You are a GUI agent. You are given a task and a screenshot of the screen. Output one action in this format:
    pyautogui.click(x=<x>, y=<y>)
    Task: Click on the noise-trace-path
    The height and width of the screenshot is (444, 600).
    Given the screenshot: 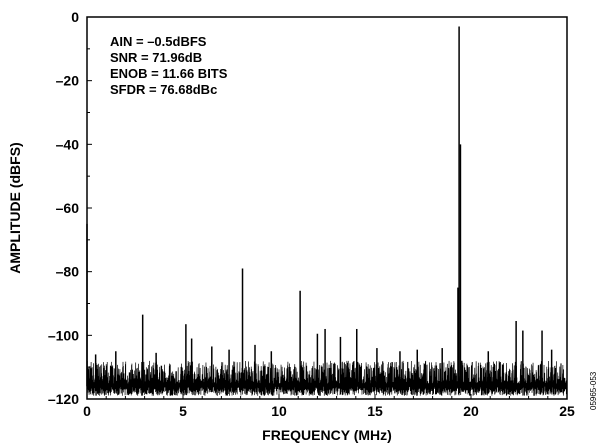 What is the action you would take?
    pyautogui.click(x=327, y=378)
    